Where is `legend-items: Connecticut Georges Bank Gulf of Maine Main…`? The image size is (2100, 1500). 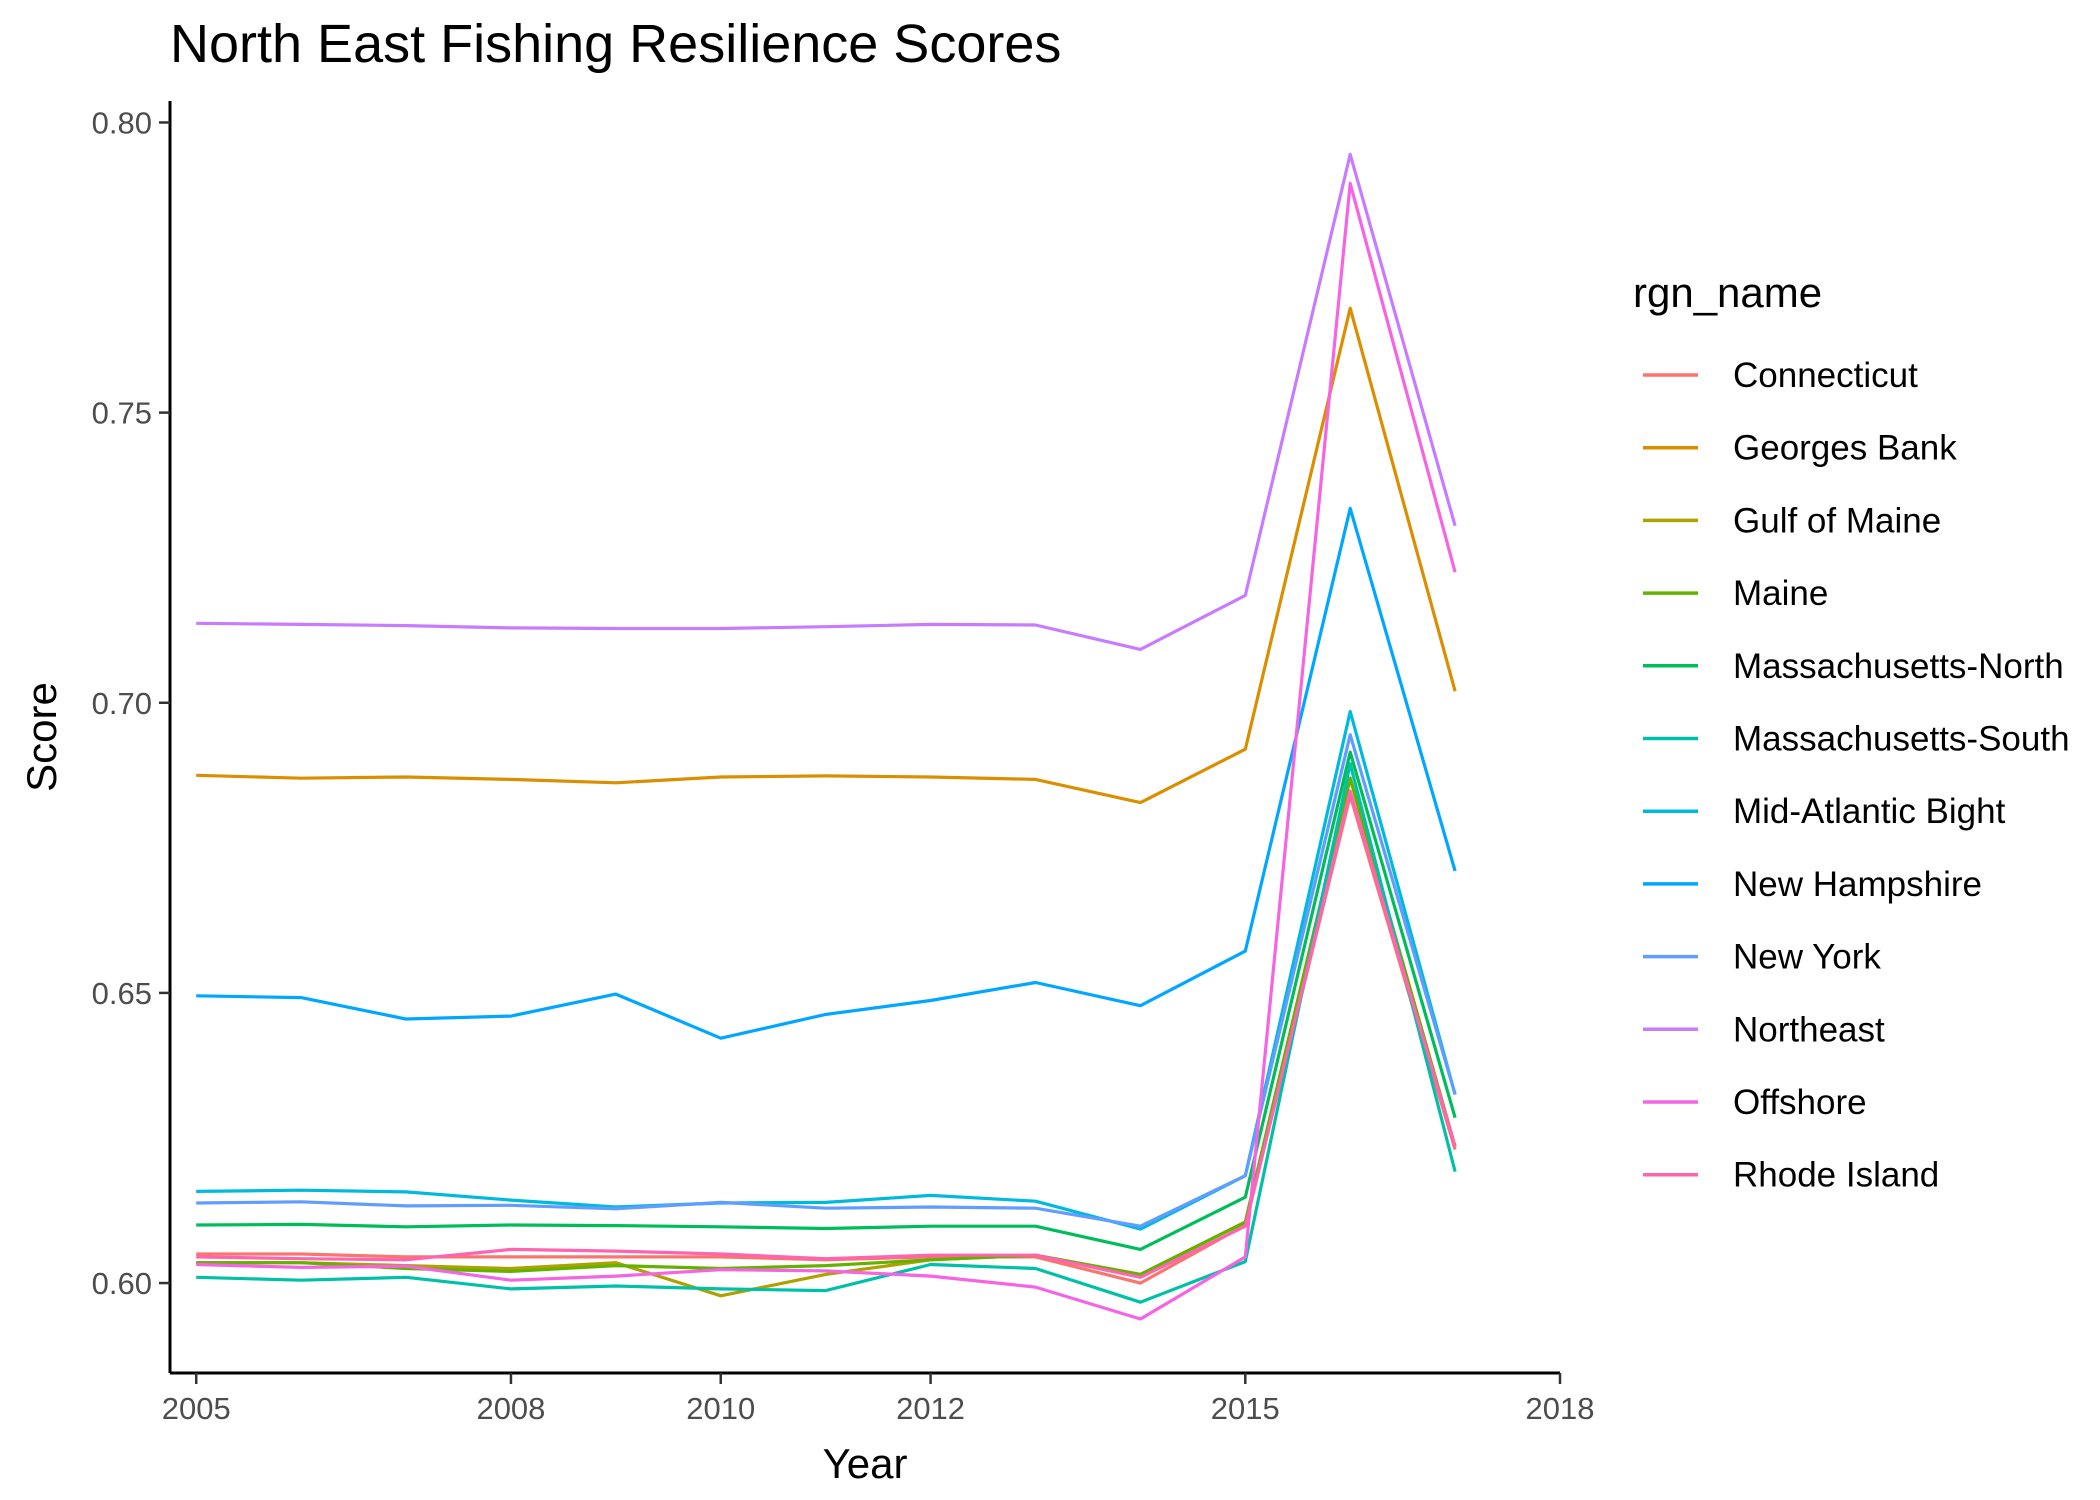
legend-items: Connecticut Georges Bank Gulf of Maine Main… is located at coordinates (1856, 775).